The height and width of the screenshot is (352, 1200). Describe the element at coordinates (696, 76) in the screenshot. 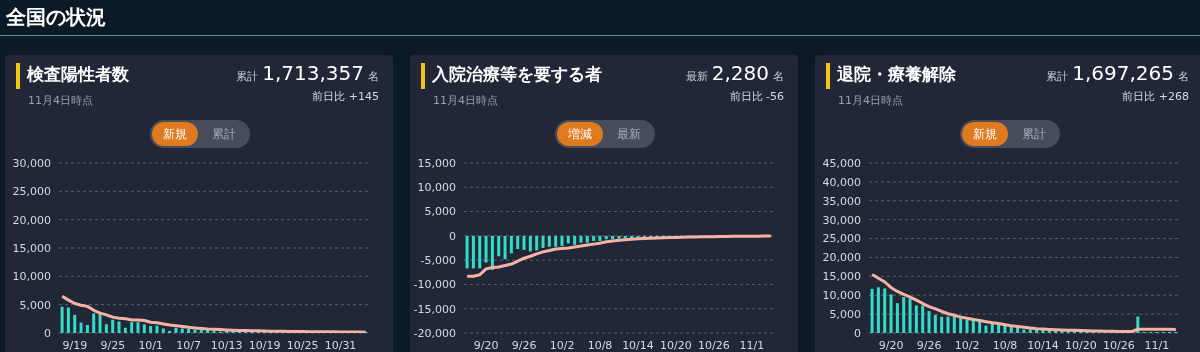

I see `text: 最新` at that location.